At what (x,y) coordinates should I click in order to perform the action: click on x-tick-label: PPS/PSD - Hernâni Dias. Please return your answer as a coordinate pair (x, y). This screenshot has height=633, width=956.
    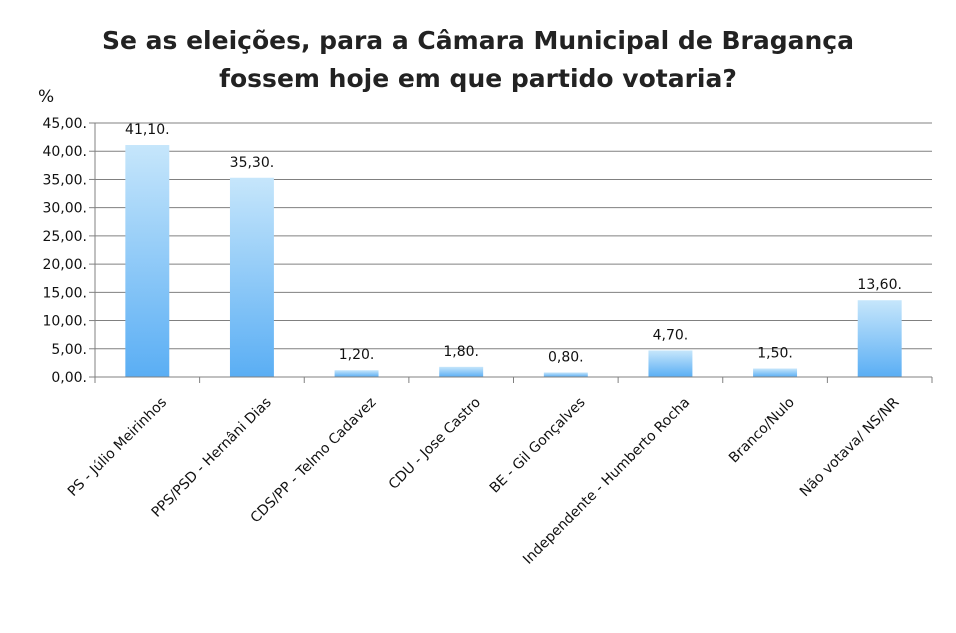
    Looking at the image, I should click on (212, 458).